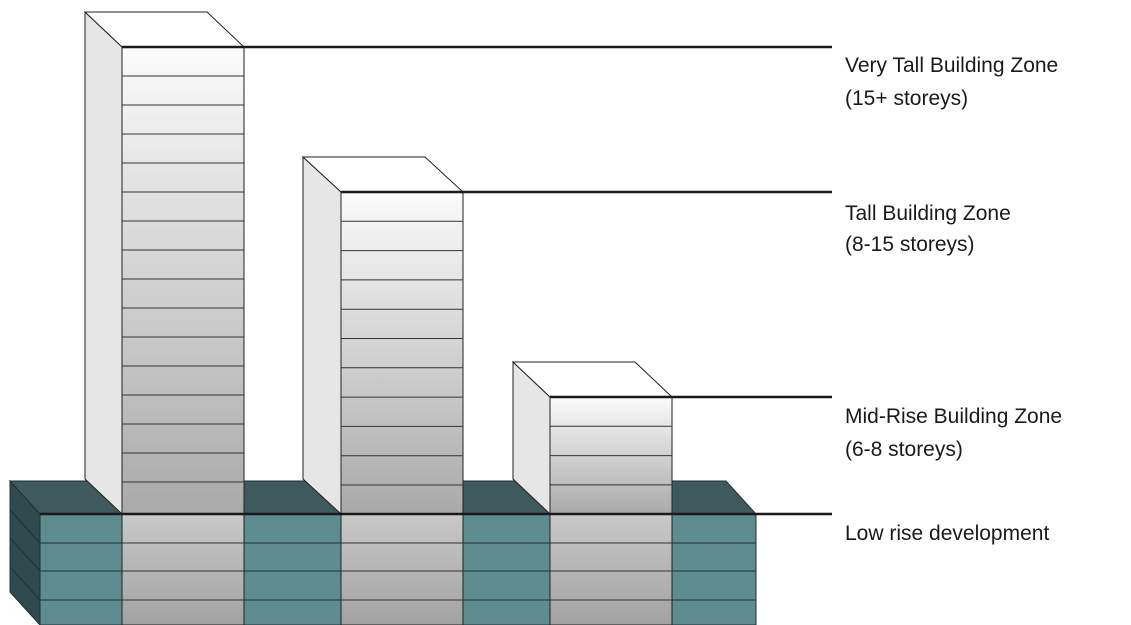  What do you see at coordinates (928, 213) in the screenshot?
I see `zone-title: Tall Building Zone` at bounding box center [928, 213].